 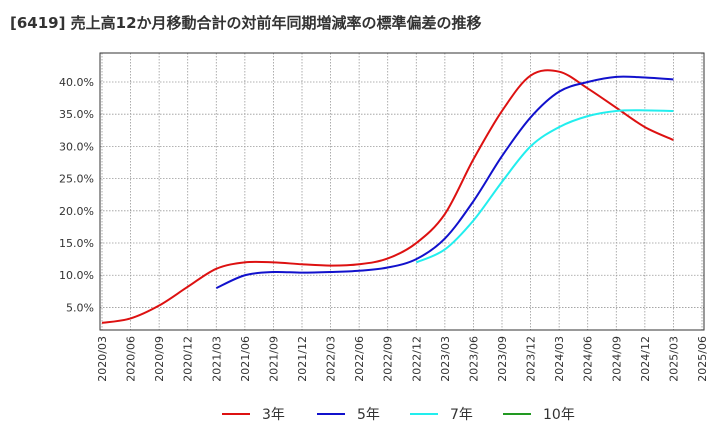 I want to click on x-tick-label: 2023/06, so click(x=473, y=359).